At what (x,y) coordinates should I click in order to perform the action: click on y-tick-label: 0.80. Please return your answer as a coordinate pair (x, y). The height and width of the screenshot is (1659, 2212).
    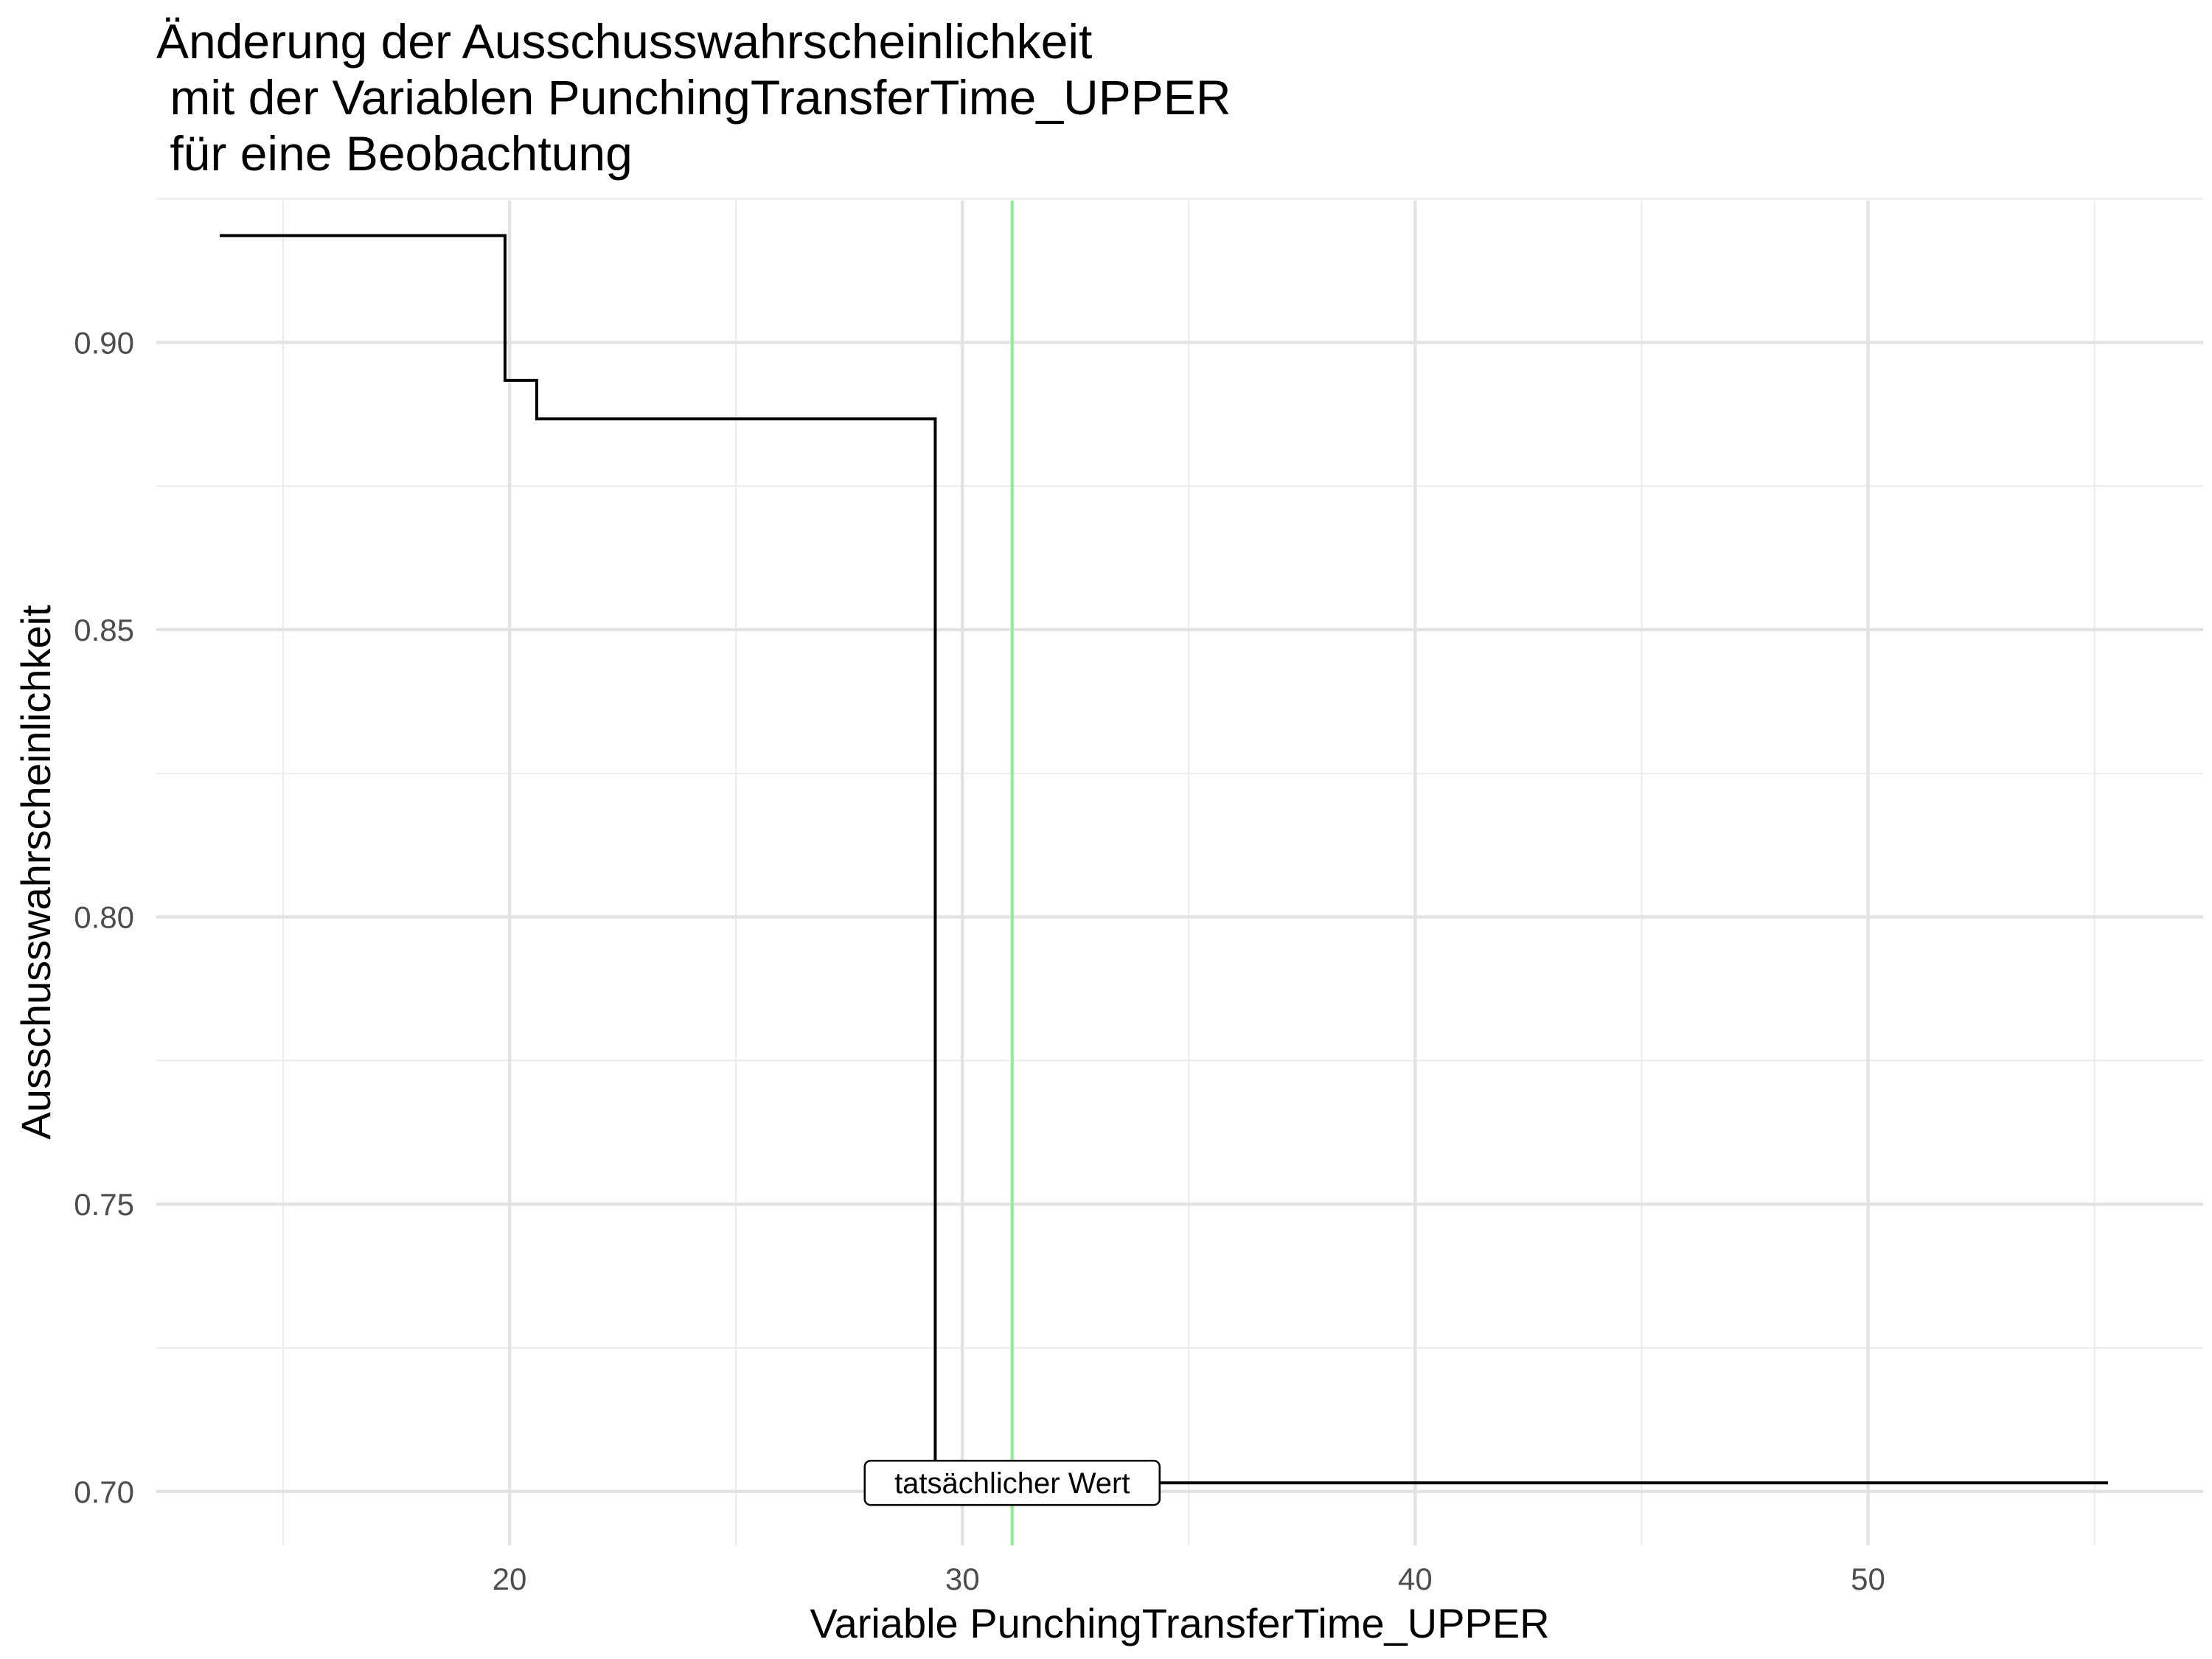
    Looking at the image, I should click on (104, 917).